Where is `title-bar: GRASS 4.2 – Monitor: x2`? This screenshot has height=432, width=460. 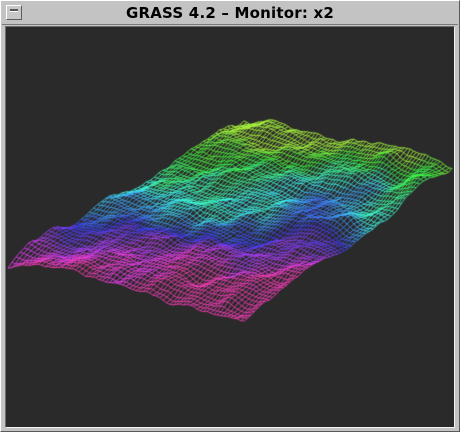
title-bar: GRASS 4.2 – Monitor: x2 is located at coordinates (230, 13).